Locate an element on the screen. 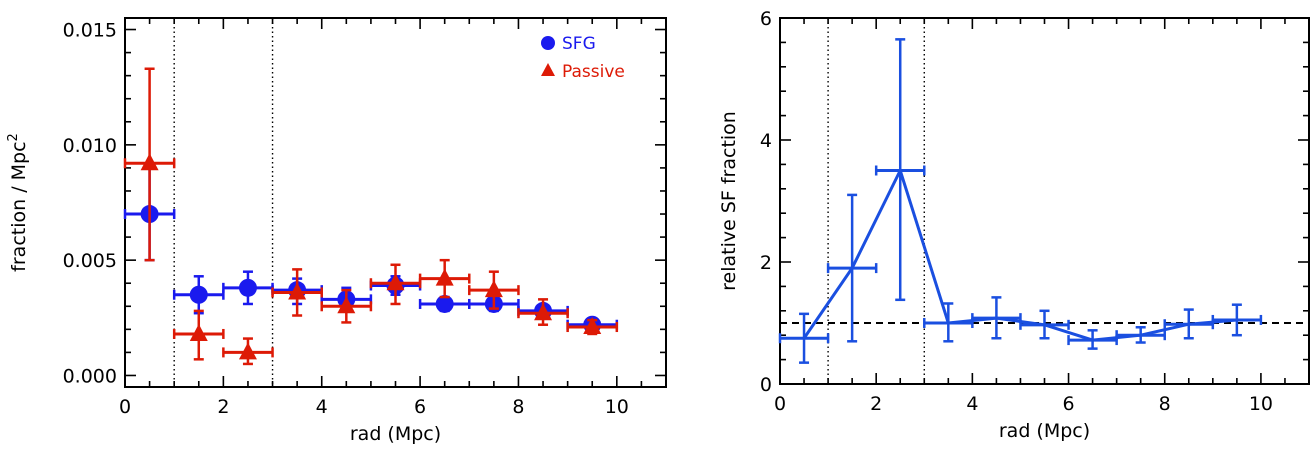  y-tick-label: 0 is located at coordinates (766, 385).